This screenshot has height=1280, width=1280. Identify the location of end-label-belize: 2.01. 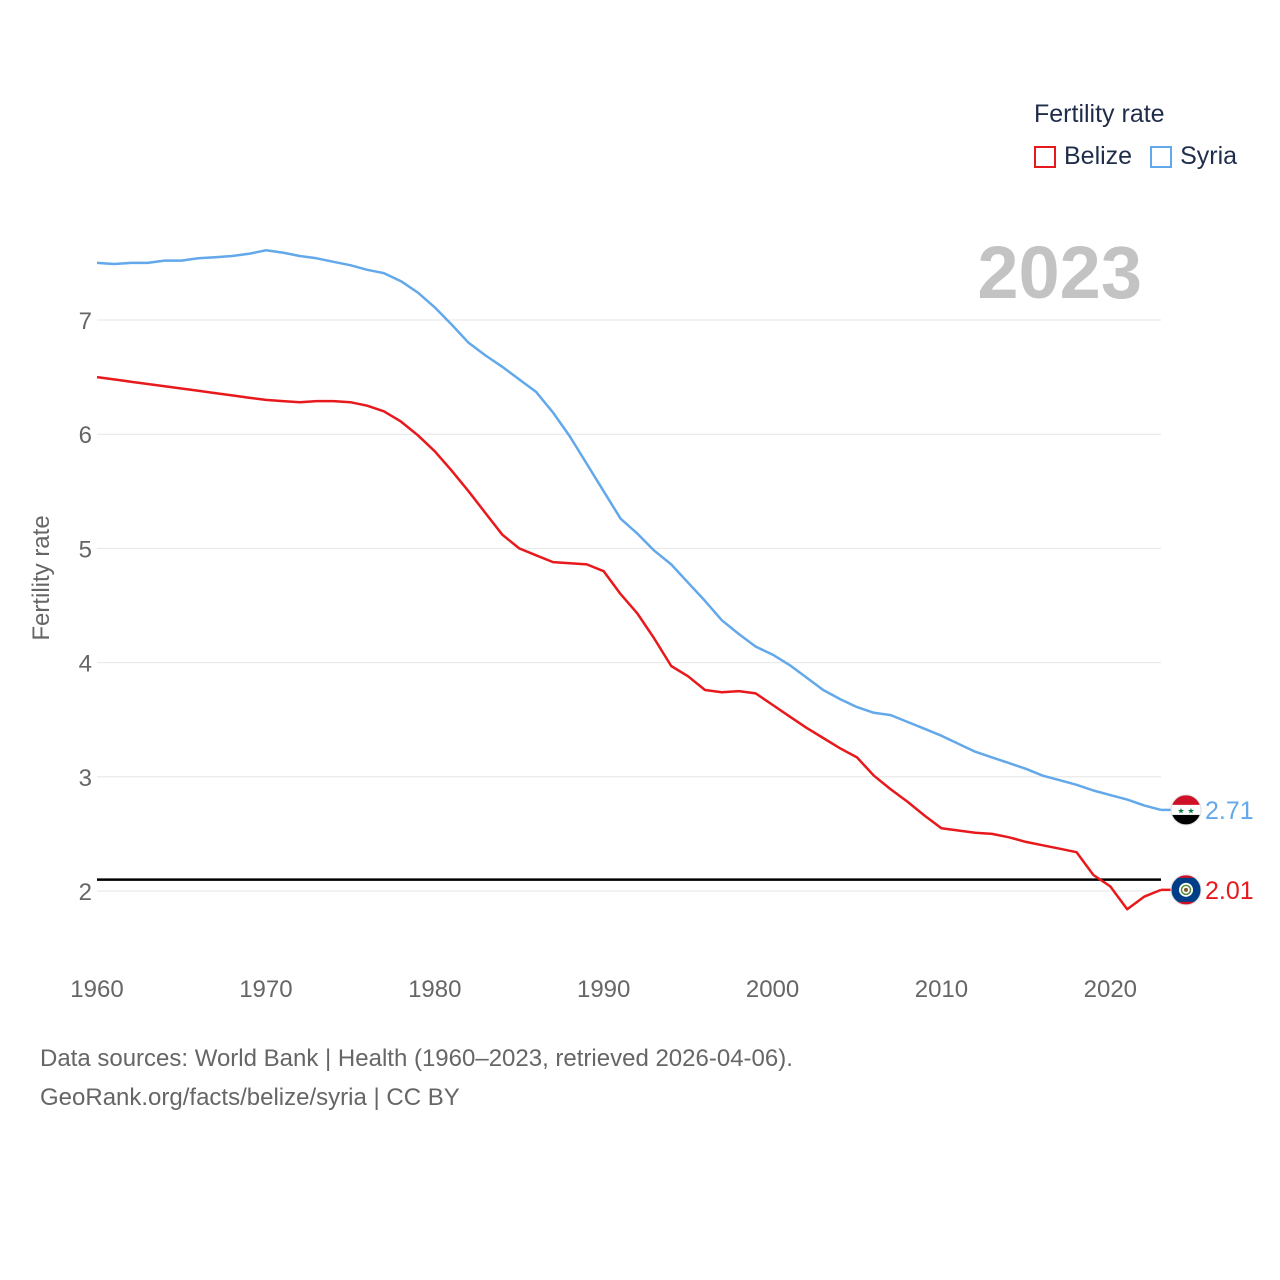
(1229, 891).